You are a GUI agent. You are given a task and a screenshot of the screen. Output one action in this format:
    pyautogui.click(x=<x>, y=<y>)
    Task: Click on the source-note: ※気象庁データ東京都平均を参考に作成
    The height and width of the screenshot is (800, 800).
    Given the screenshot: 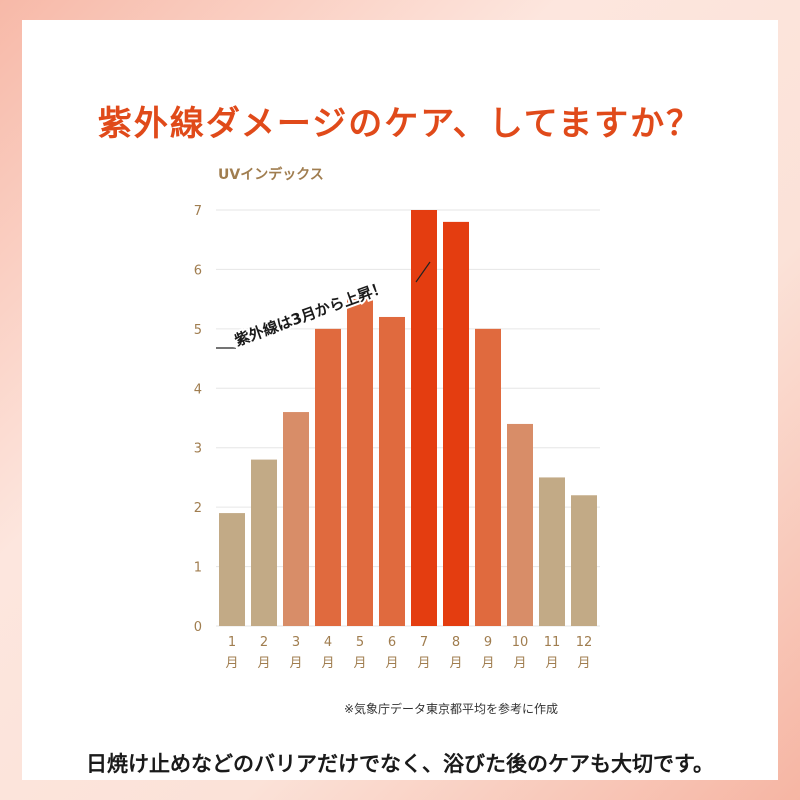 What is the action you would take?
    pyautogui.click(x=451, y=709)
    